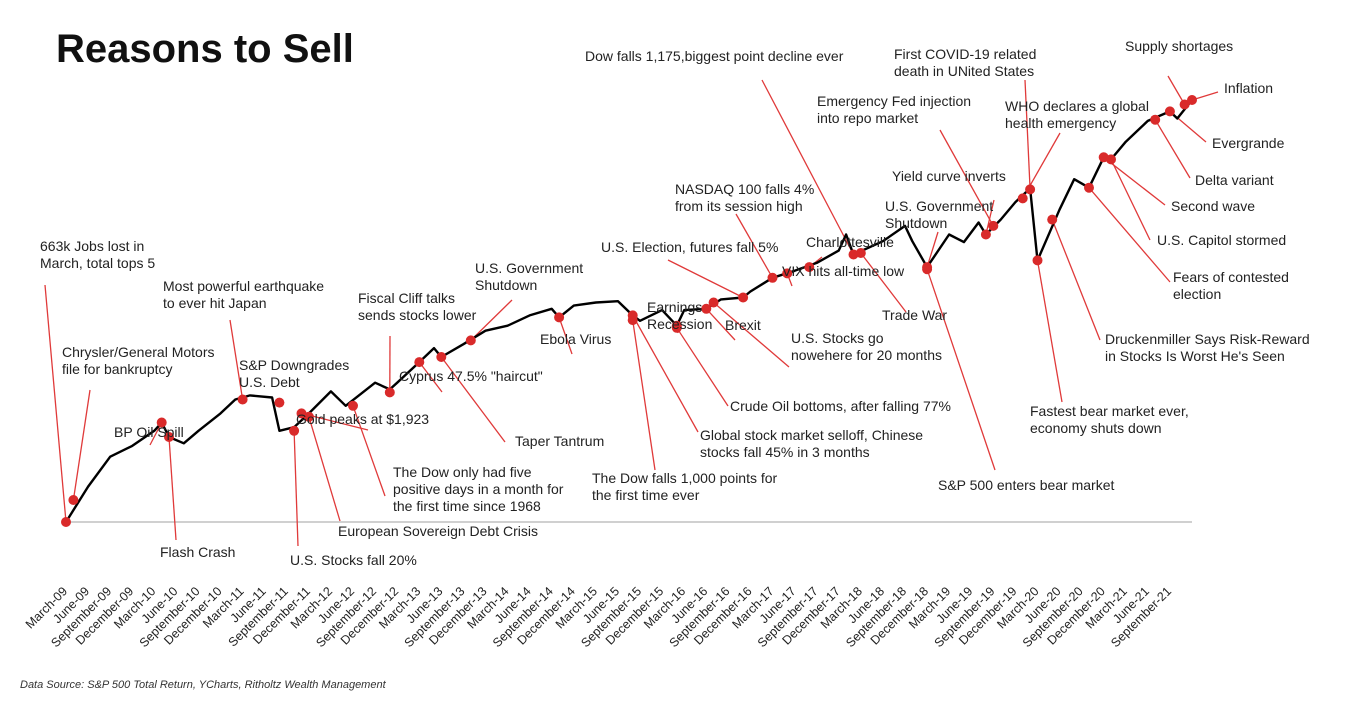  I want to click on annotation-label: BP Oil Spill, so click(149, 432).